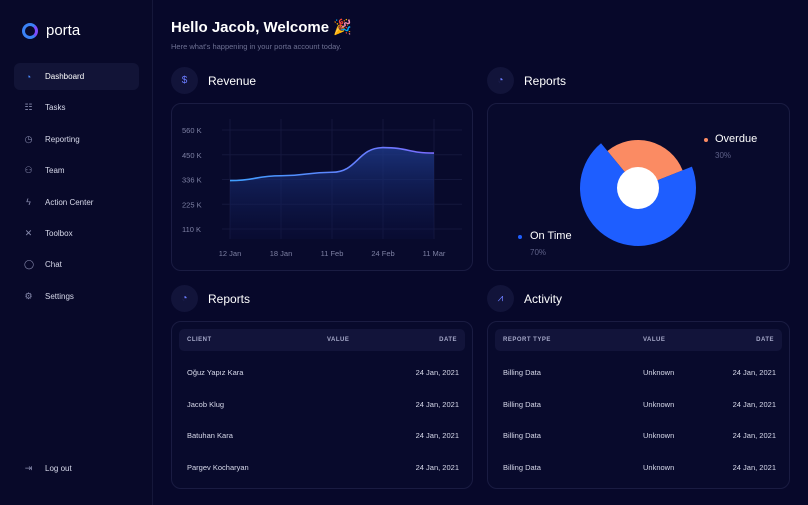 The height and width of the screenshot is (505, 808). What do you see at coordinates (53, 265) in the screenshot?
I see `sidebar-item-label: Chat` at bounding box center [53, 265].